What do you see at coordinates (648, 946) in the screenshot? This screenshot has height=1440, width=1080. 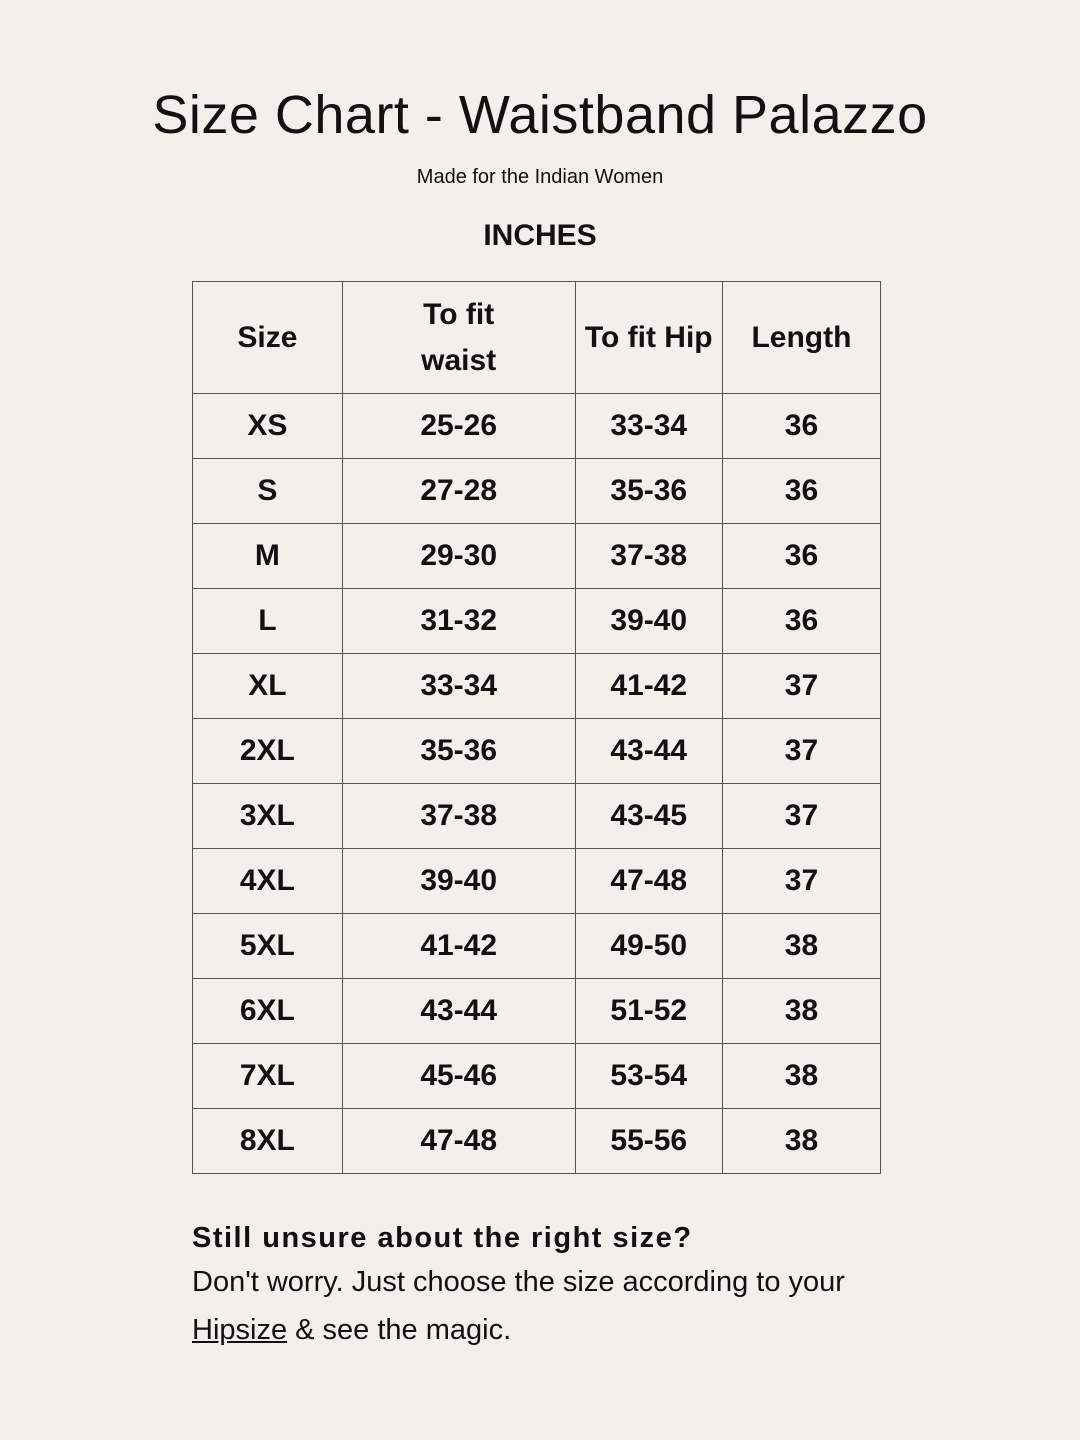 I see `cell-hip: 49-50` at bounding box center [648, 946].